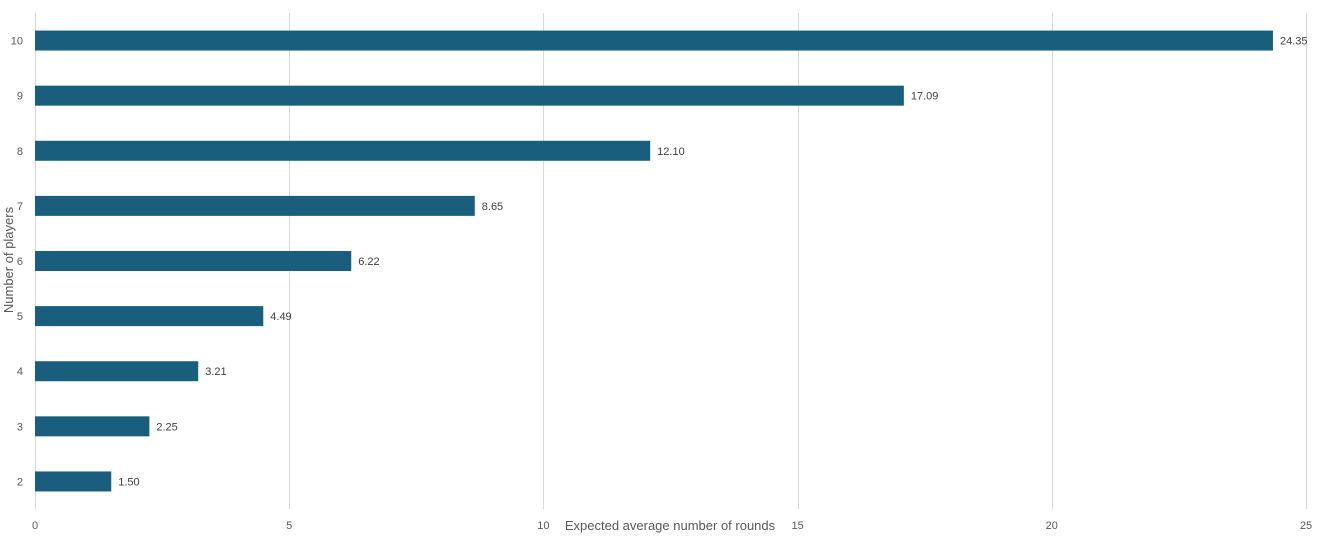  I want to click on data-label: 2.25, so click(166, 427).